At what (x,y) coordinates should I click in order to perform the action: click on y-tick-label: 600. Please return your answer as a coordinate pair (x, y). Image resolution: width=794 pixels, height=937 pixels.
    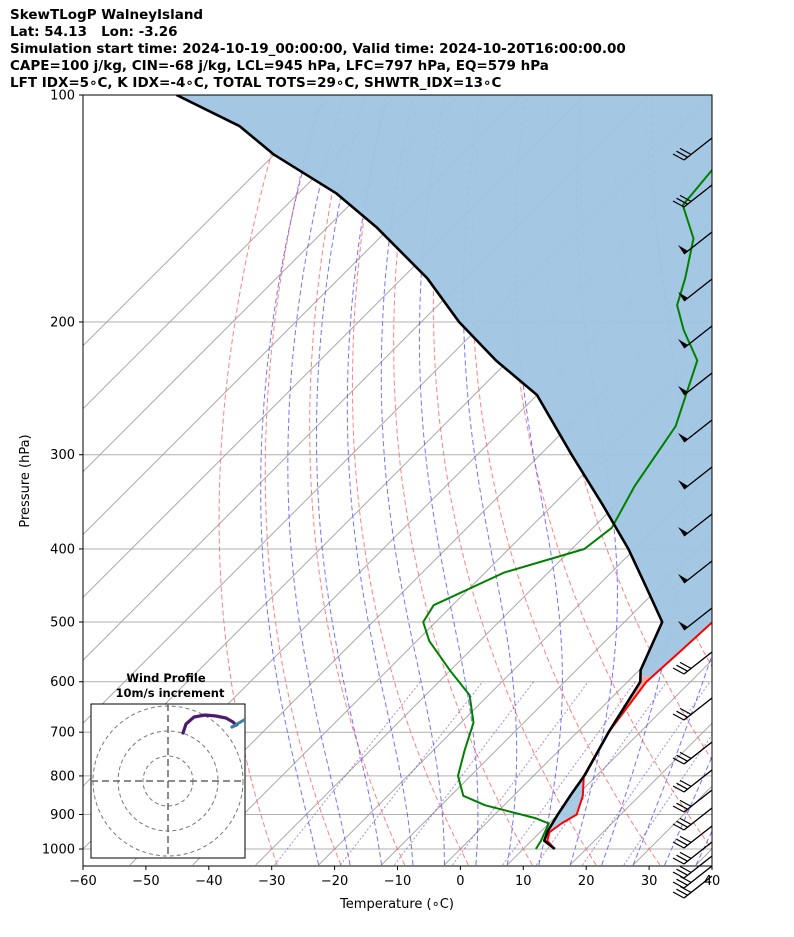
    Looking at the image, I should click on (62, 682).